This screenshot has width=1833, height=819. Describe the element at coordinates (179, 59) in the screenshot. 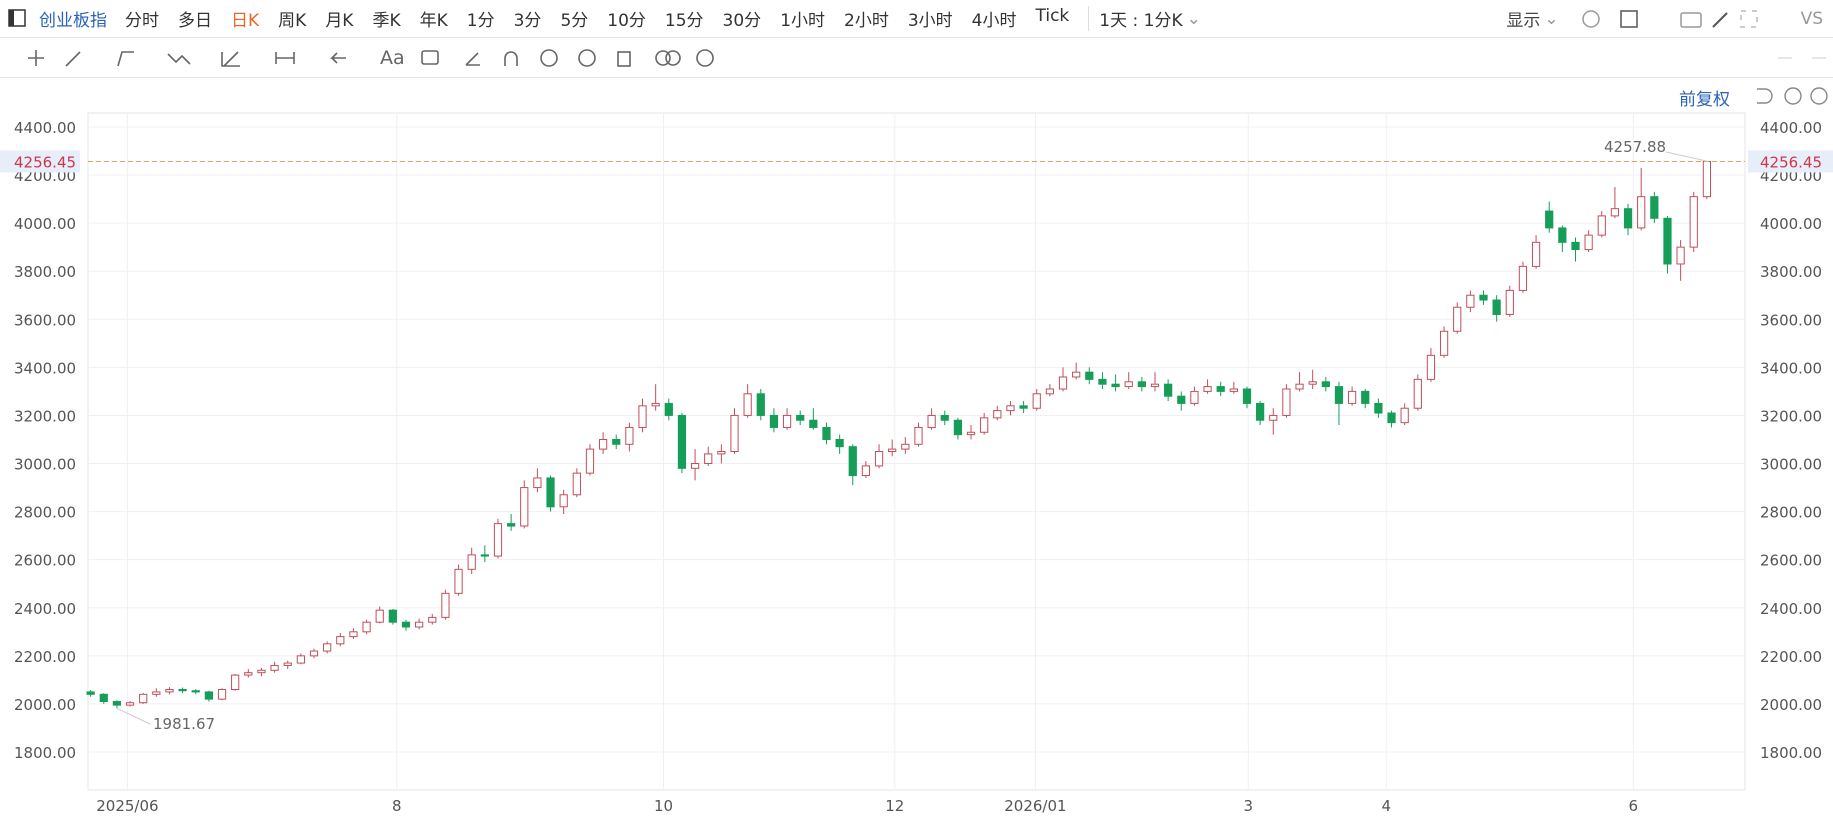

I see `wave-tool` at that location.